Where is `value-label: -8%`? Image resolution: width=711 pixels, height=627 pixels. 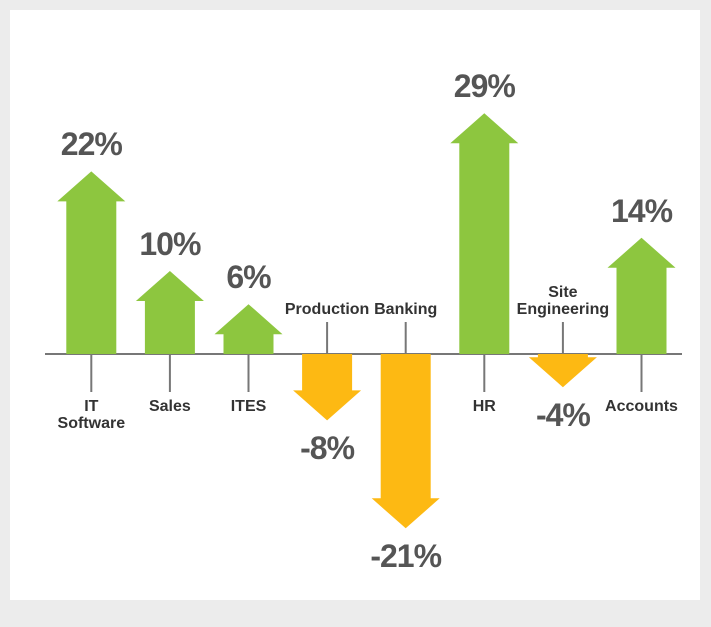
value-label: -8% is located at coordinates (327, 448).